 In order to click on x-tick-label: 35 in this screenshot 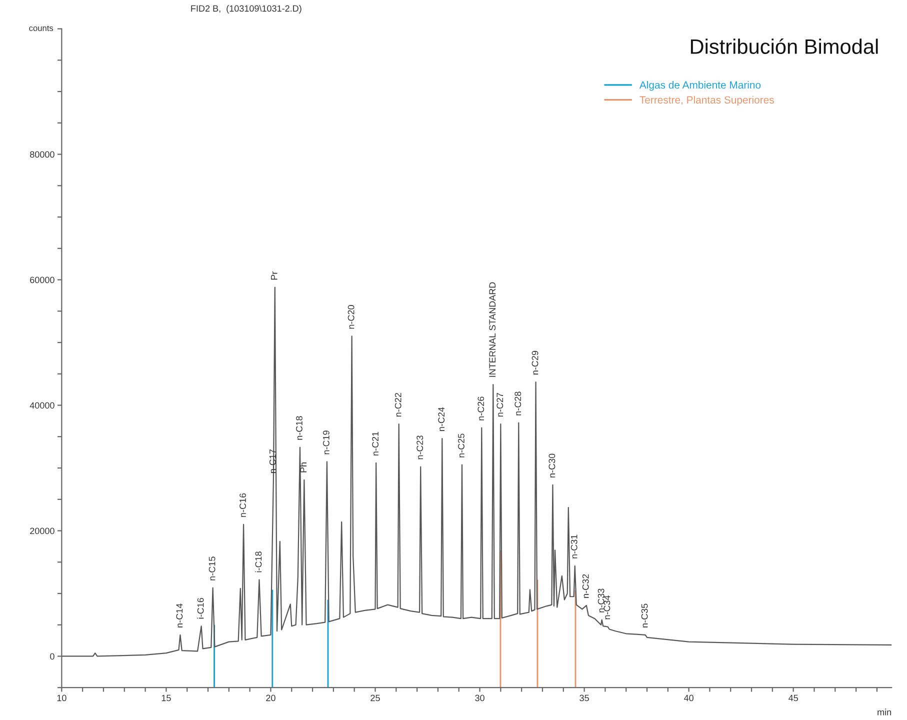, I will do `click(584, 698)`.